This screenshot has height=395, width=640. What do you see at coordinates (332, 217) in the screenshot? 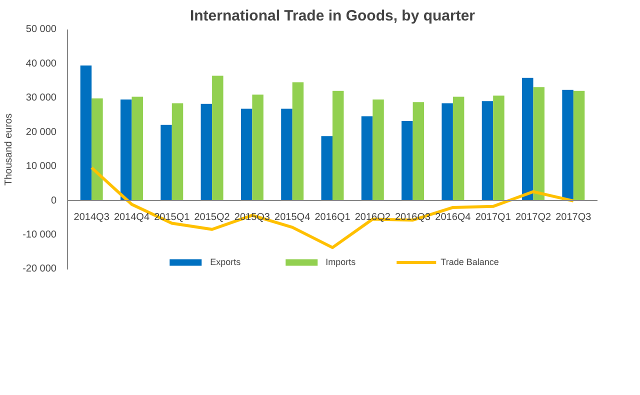
I see `x-tick-label: 2016Q1` at bounding box center [332, 217].